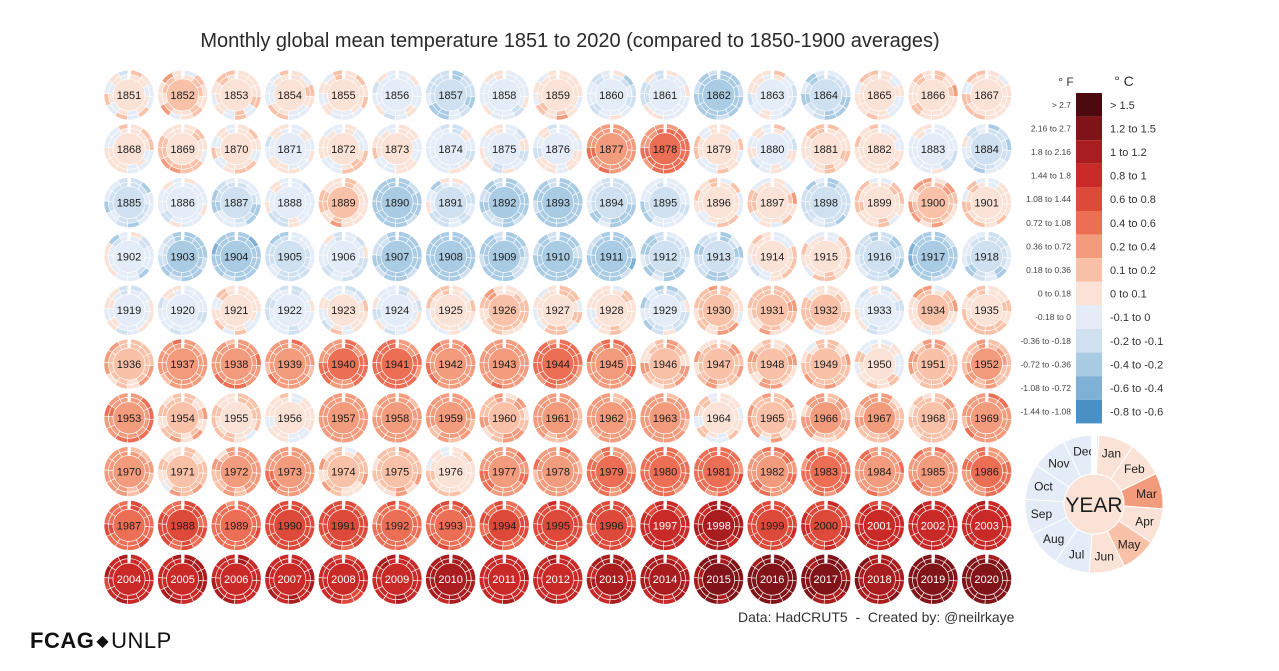  Describe the element at coordinates (718, 471) in the screenshot. I see `year-wheel-1981: 1981` at that location.